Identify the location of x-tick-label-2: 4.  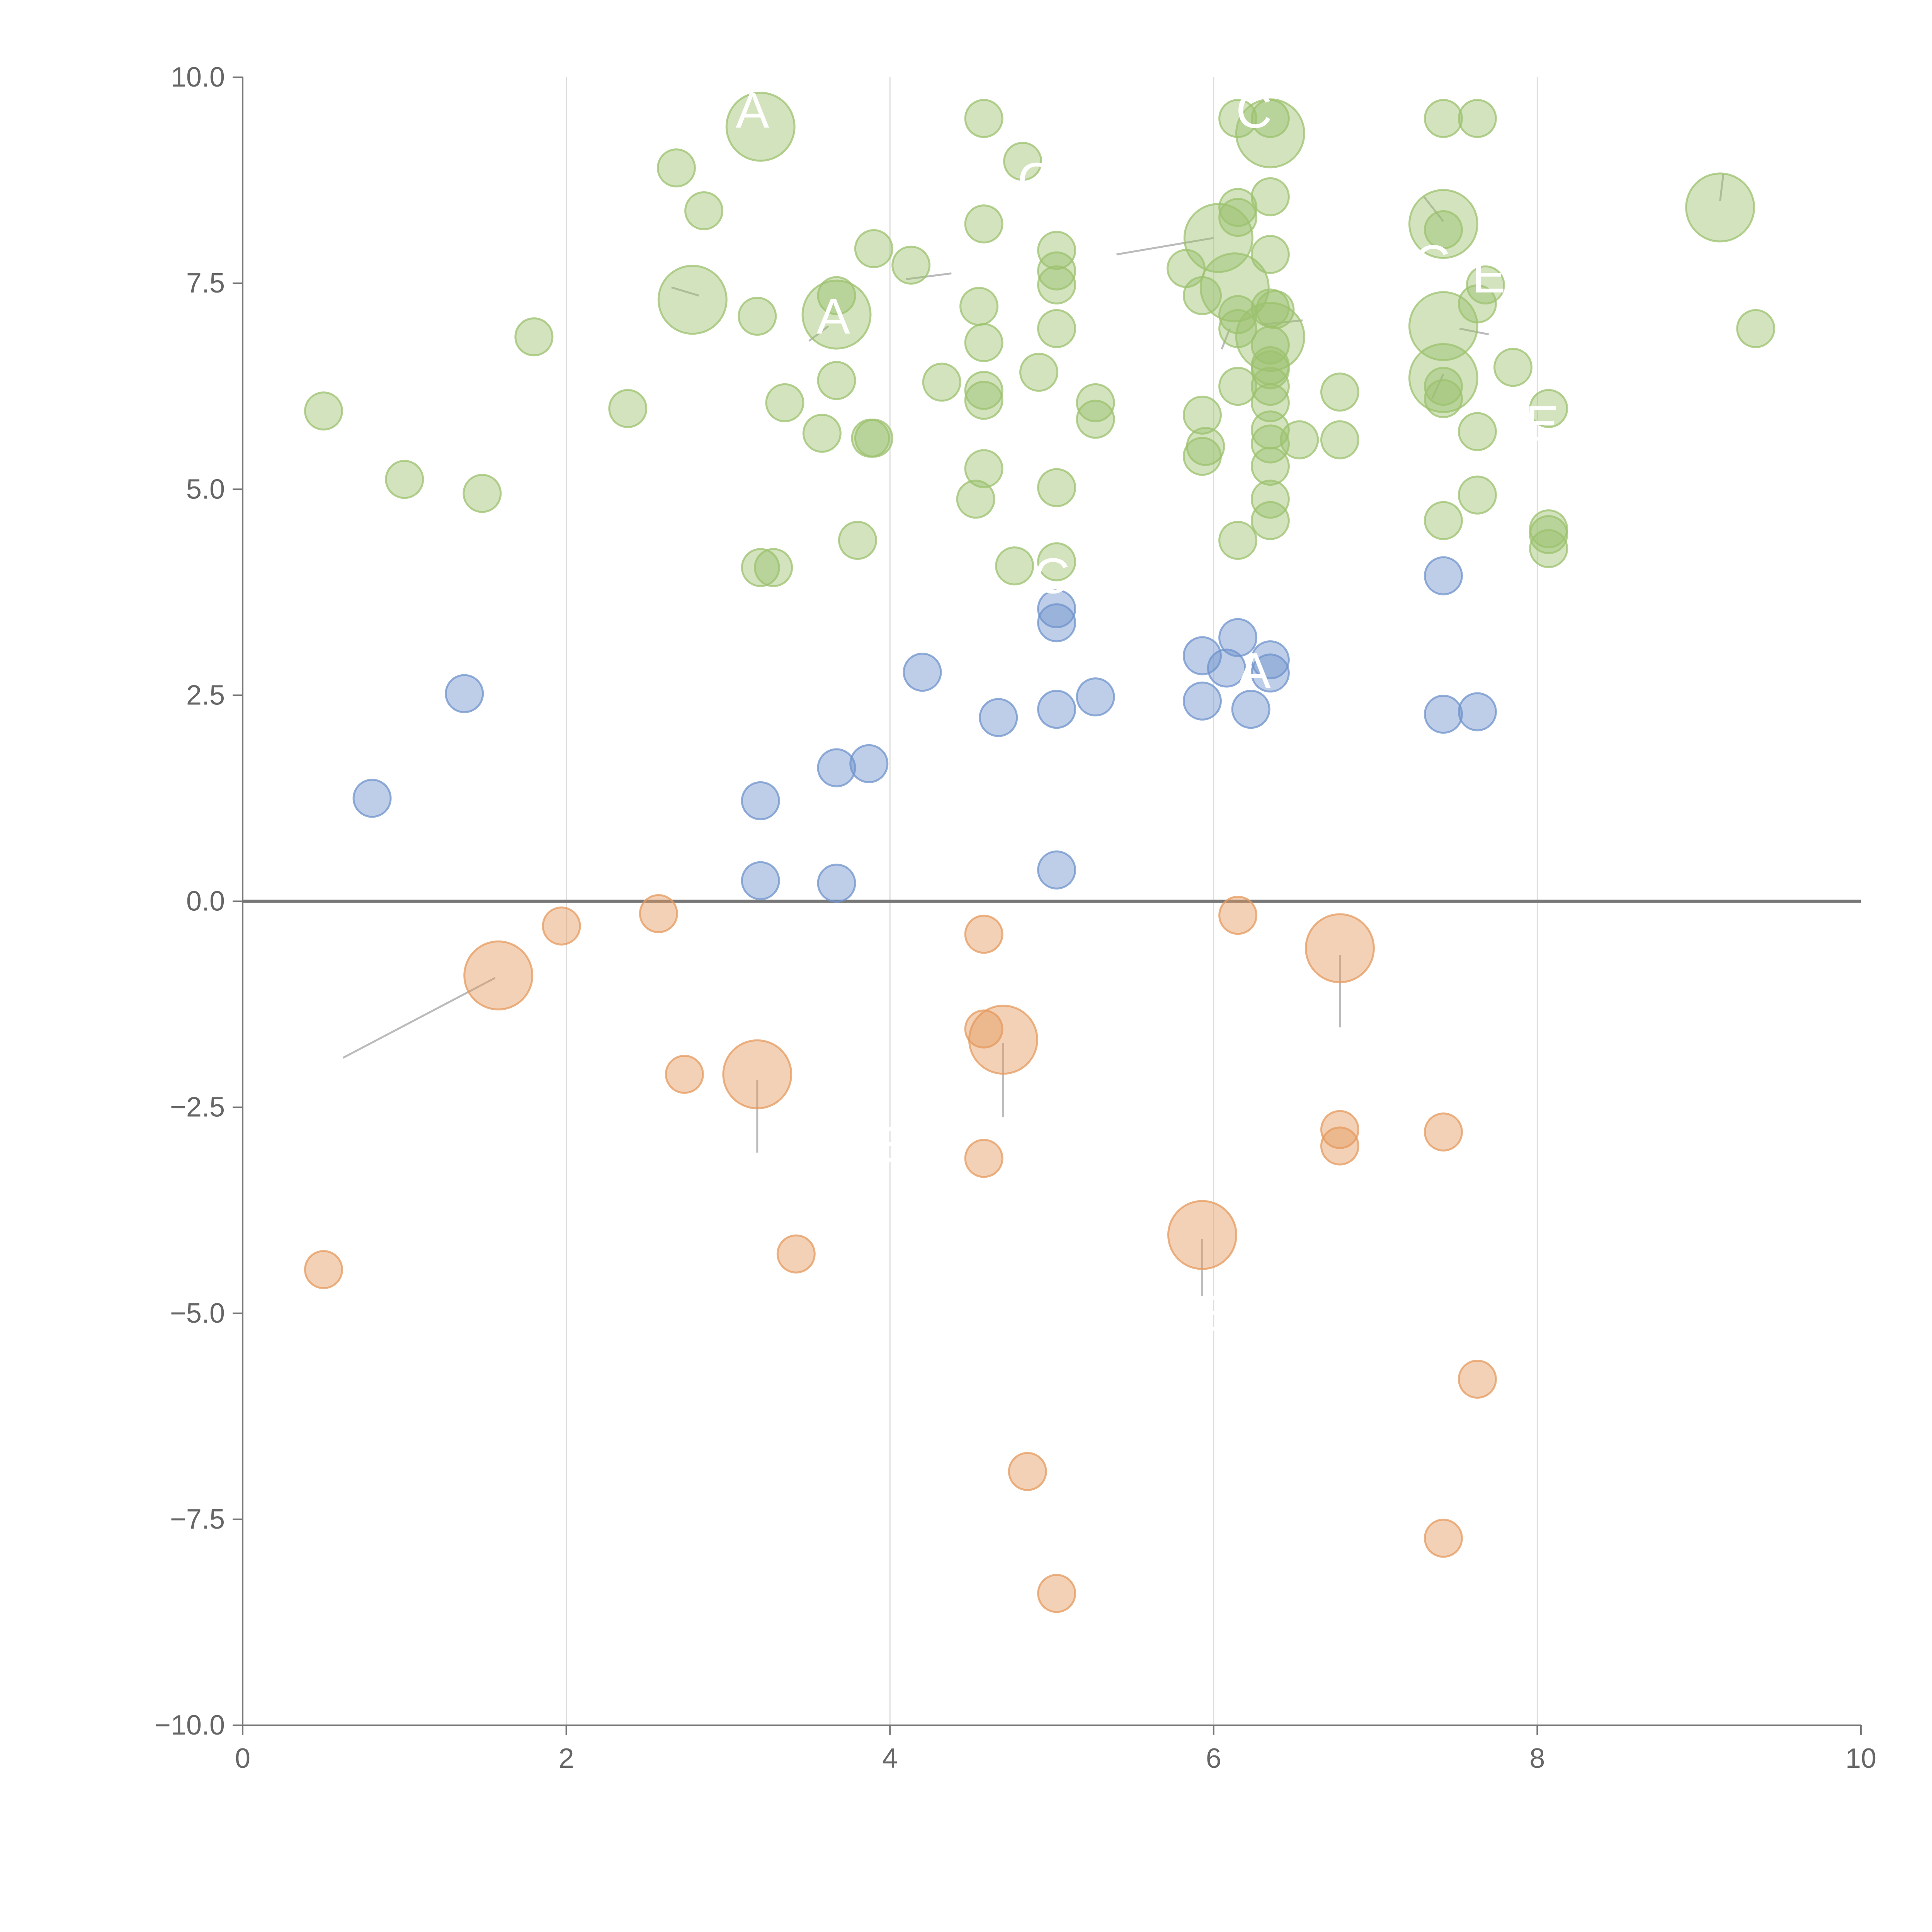
(890, 1758).